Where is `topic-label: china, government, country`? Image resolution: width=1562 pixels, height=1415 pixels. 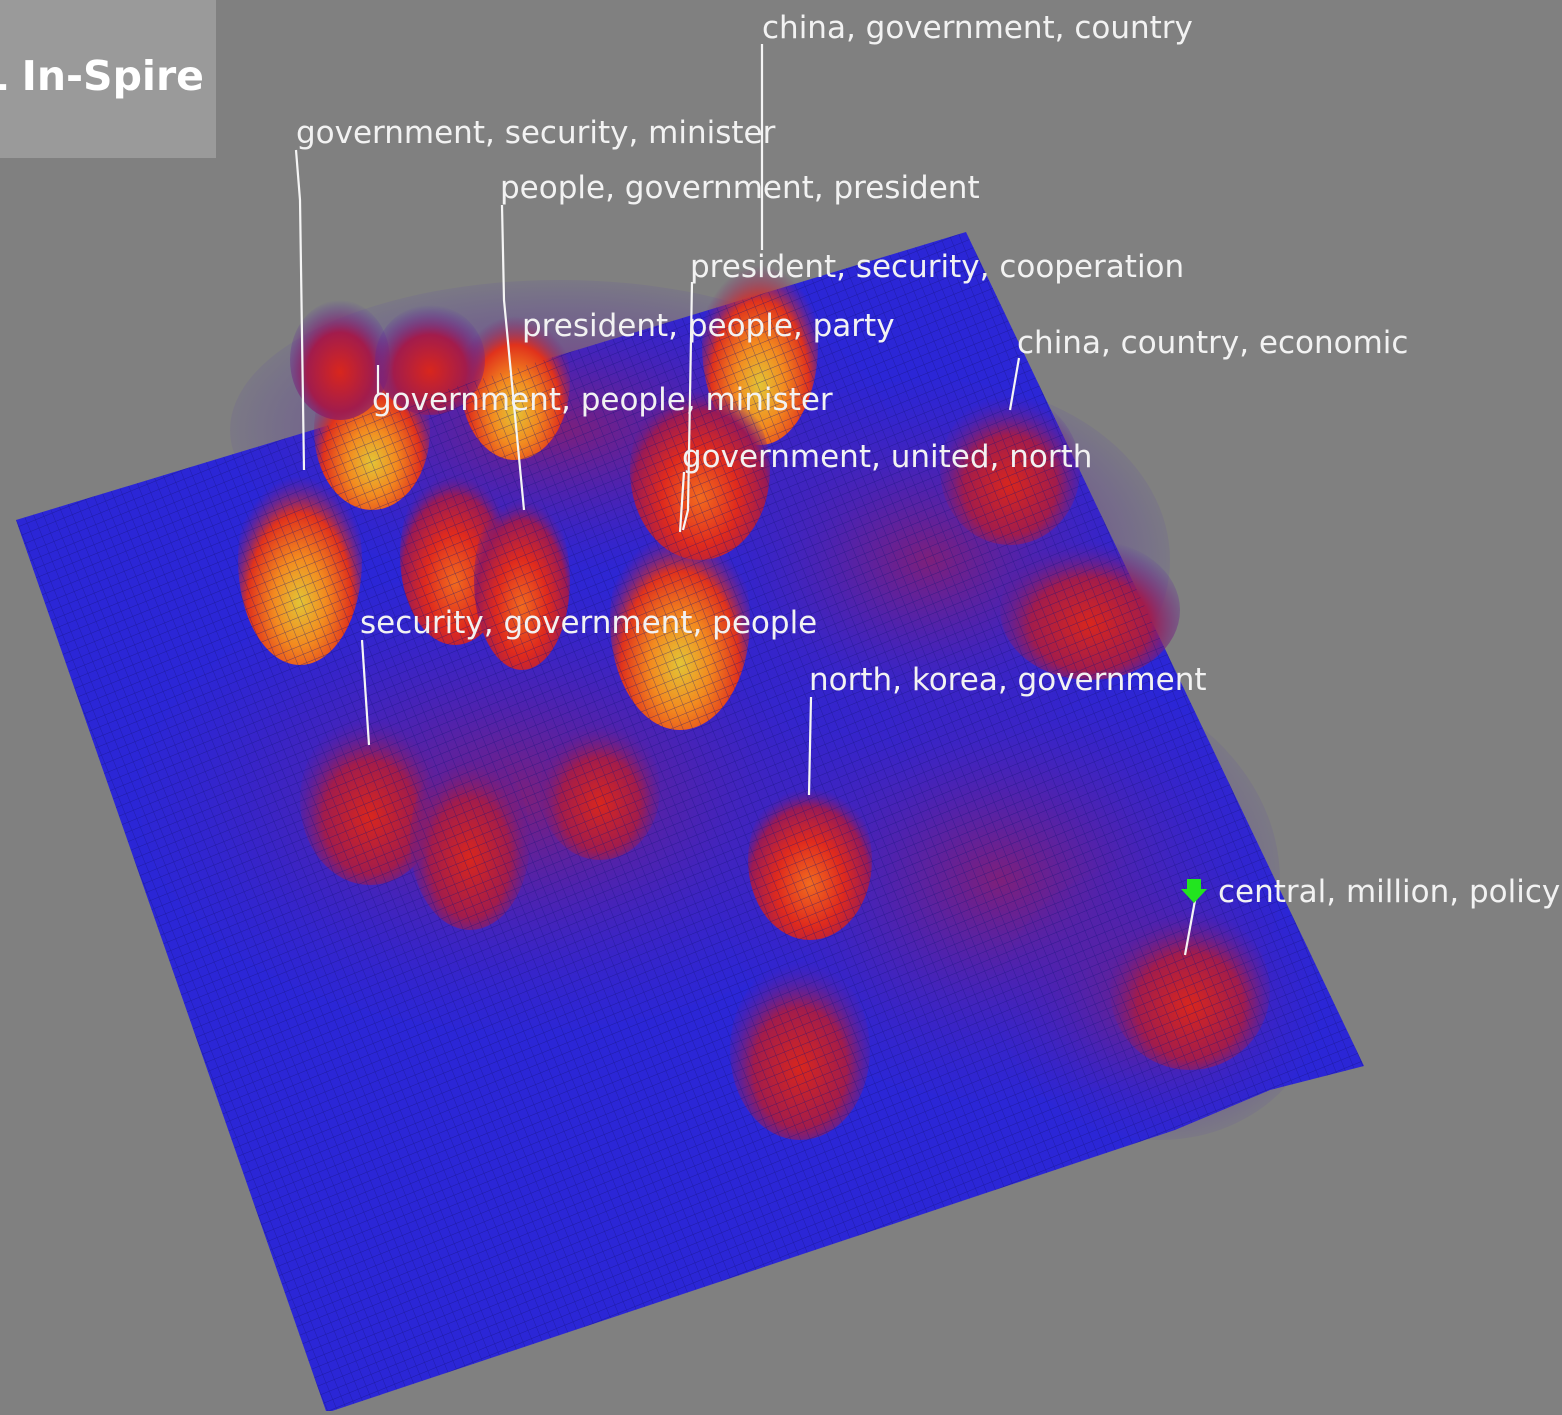 topic-label: china, government, country is located at coordinates (977, 28).